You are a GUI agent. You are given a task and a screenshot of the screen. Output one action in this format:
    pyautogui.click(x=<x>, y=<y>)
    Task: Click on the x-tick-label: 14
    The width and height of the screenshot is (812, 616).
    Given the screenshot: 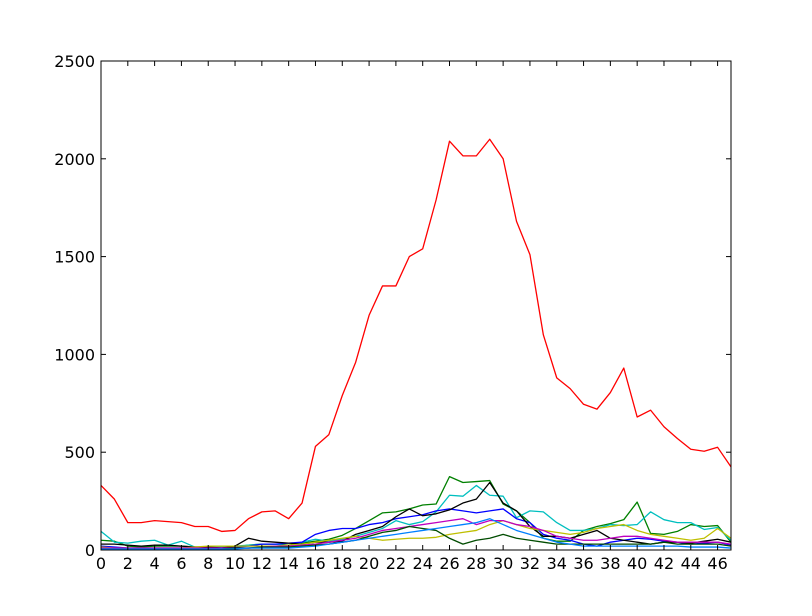 What is the action you would take?
    pyautogui.click(x=288, y=563)
    